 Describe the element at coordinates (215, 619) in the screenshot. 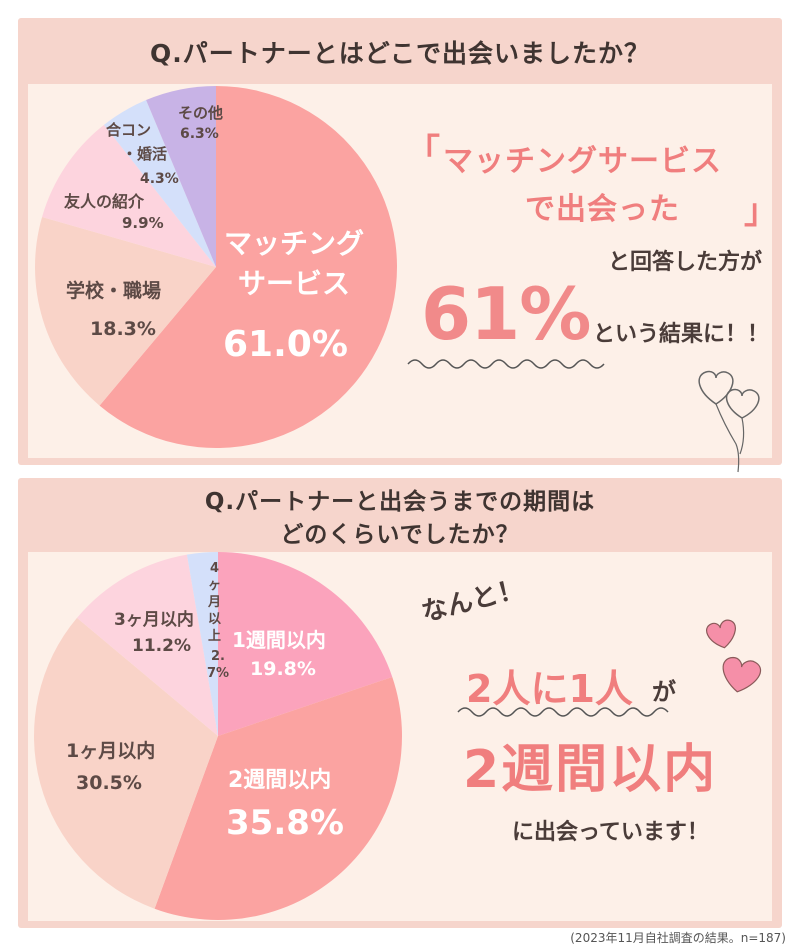

I see `pie2-label-4month-c4: 以` at that location.